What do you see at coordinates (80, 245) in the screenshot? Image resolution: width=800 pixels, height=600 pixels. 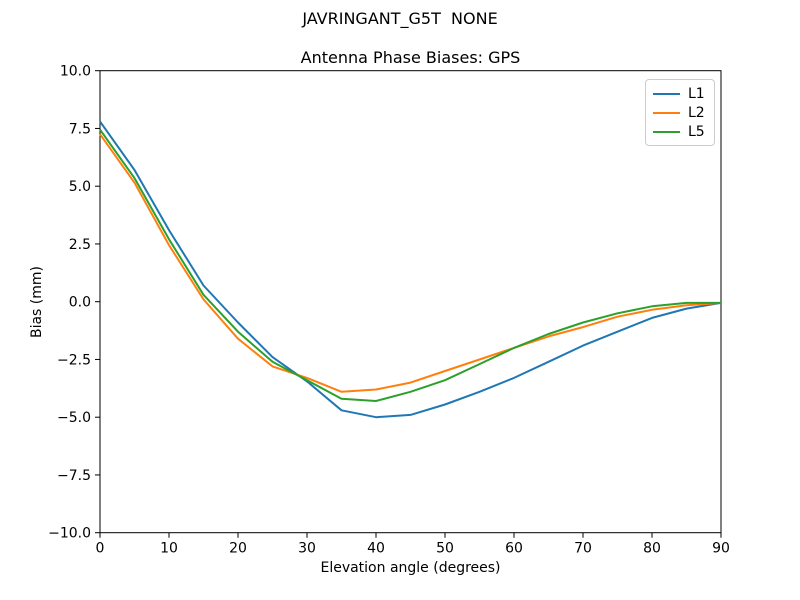 I see `y-tick-label: 2.5` at bounding box center [80, 245].